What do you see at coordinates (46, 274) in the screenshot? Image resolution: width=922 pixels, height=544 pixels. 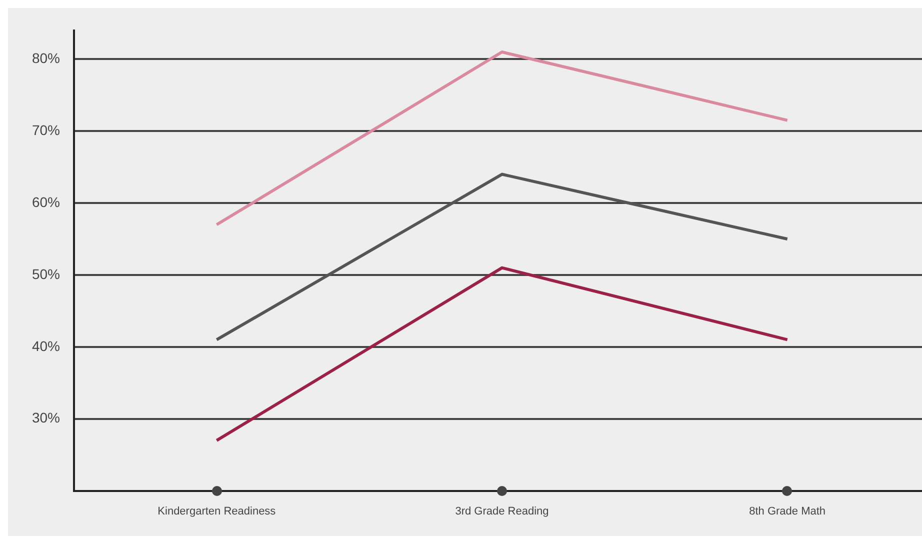 I see `y-tick-label: 50%` at bounding box center [46, 274].